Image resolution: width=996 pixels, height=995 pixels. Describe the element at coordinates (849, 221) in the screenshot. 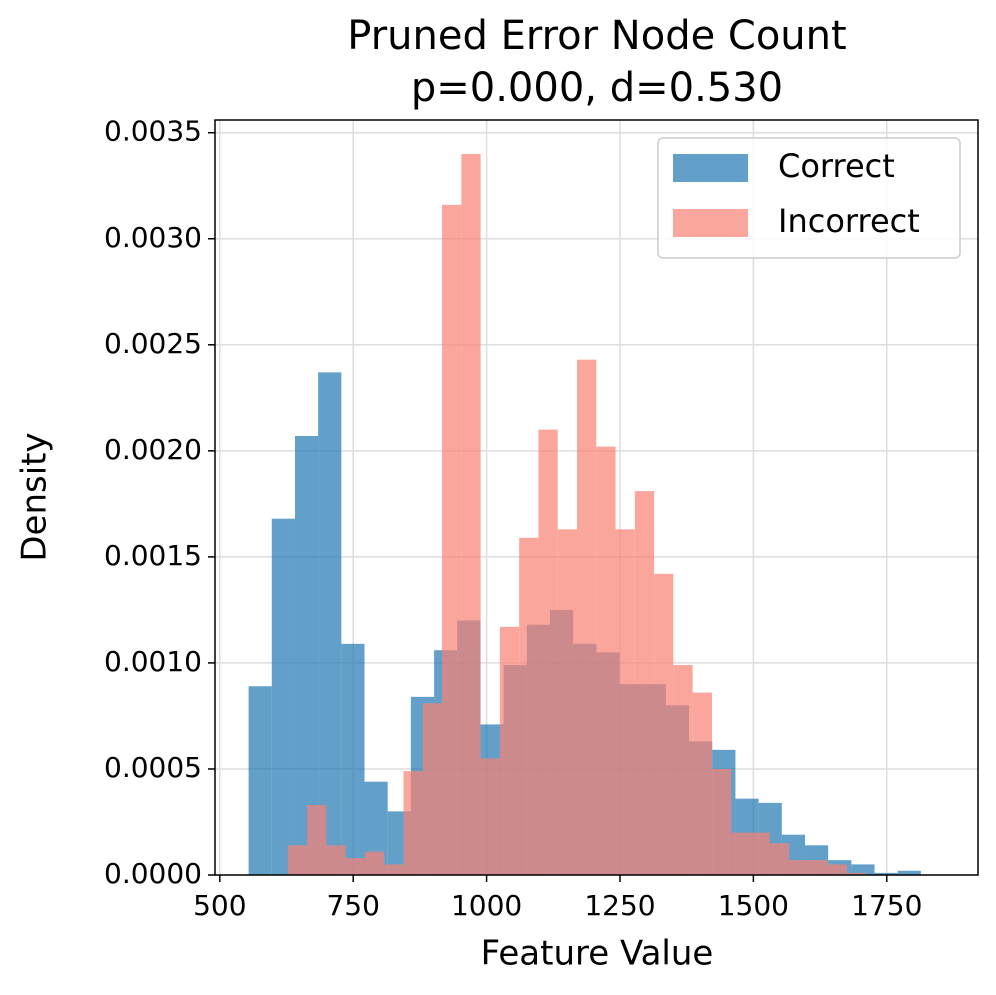

I see `legend-label: Incorrect` at that location.